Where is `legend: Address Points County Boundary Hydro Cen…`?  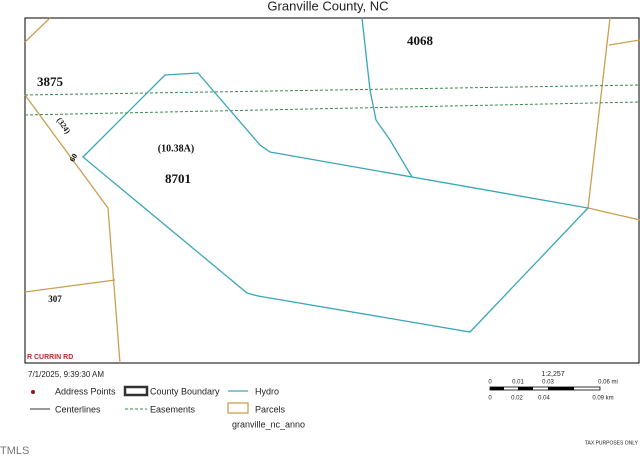 legend: Address Points County Boundary Hydro Cen… is located at coordinates (167, 407).